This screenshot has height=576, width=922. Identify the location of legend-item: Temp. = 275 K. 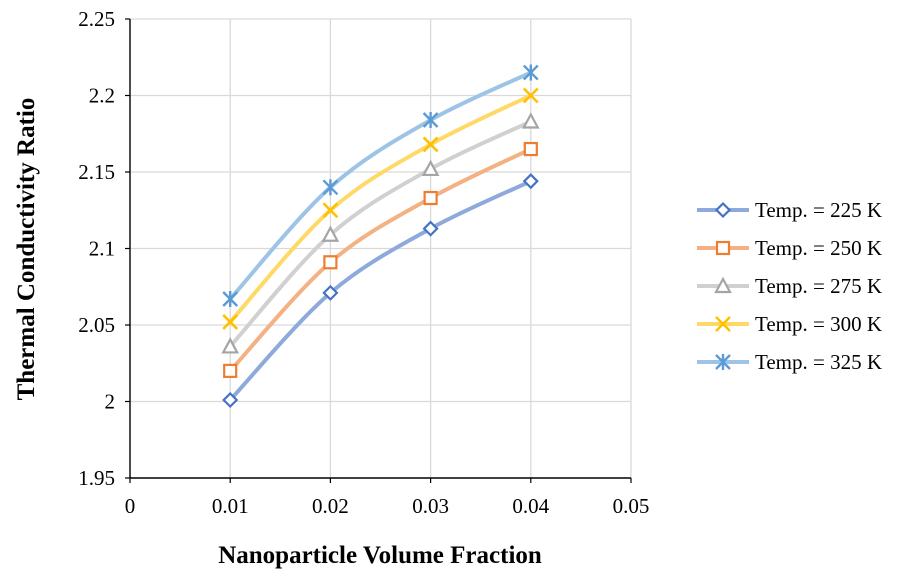
(789, 286).